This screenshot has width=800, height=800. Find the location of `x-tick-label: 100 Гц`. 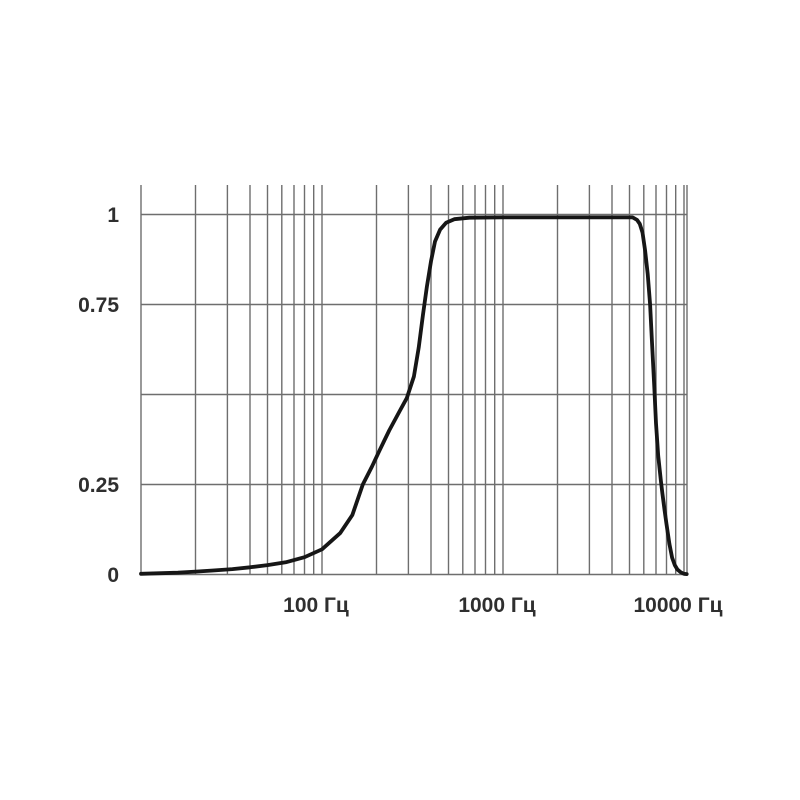

x-tick-label: 100 Гц is located at coordinates (316, 605).